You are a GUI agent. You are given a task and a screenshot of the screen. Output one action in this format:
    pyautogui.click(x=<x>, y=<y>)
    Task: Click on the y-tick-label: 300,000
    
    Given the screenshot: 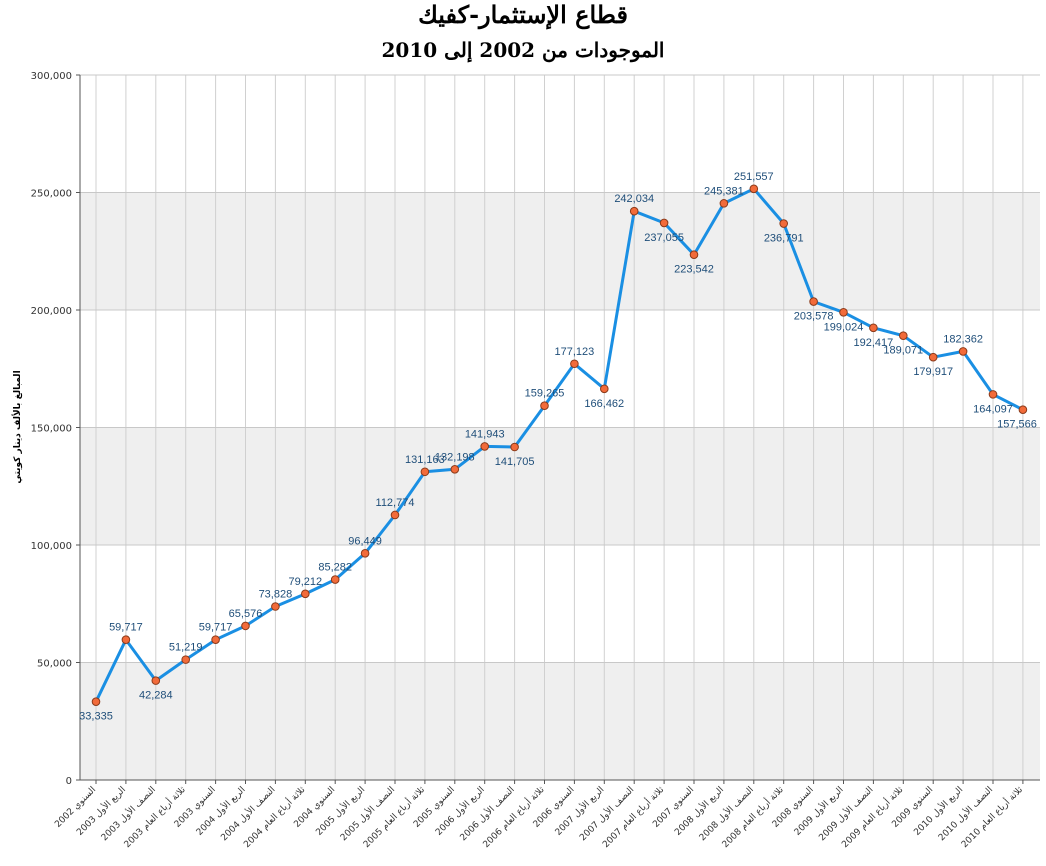 What is the action you would take?
    pyautogui.click(x=51, y=76)
    